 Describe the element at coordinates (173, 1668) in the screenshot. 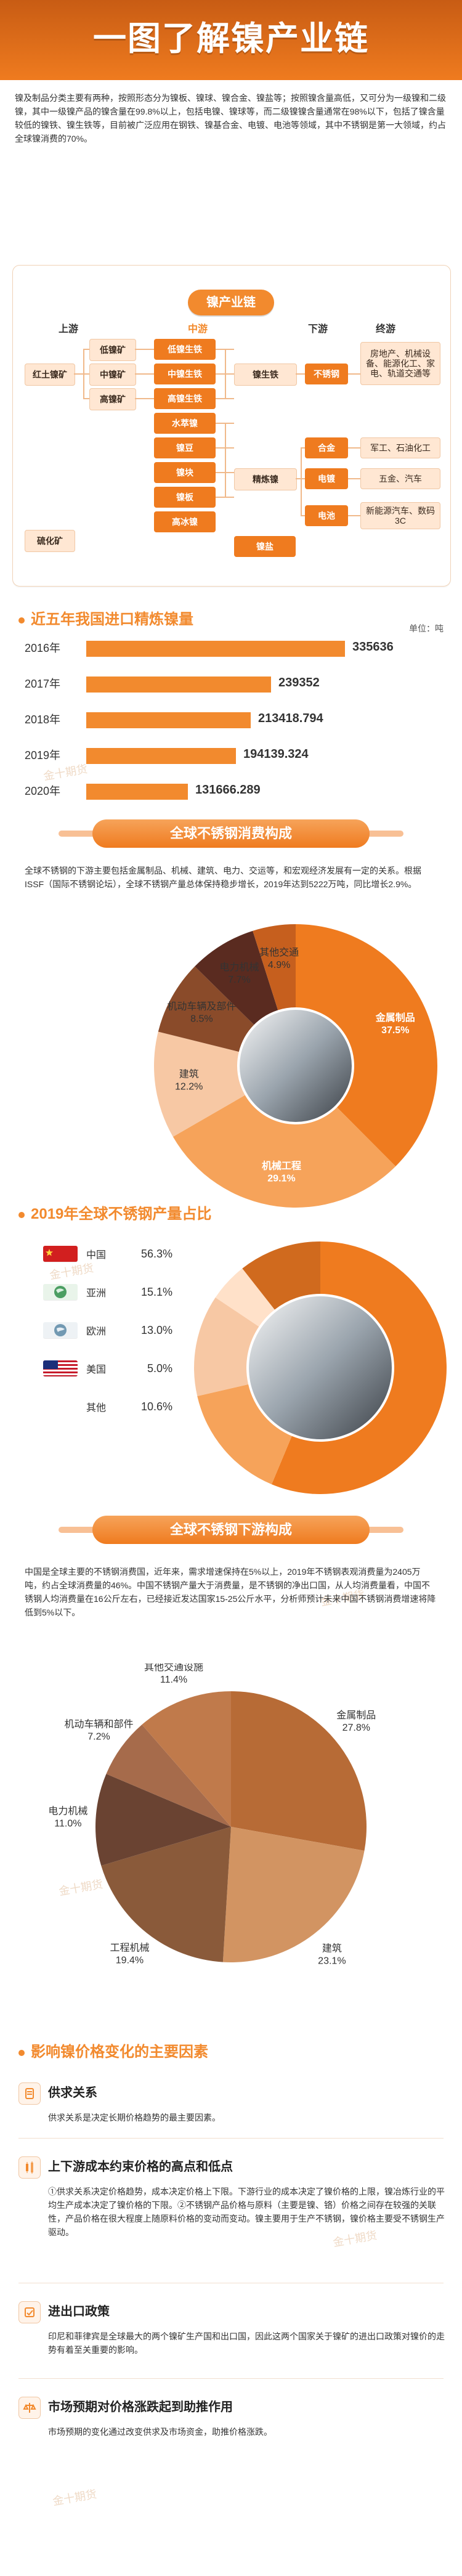

I see `pie-label-name: 其他交通设施` at that location.